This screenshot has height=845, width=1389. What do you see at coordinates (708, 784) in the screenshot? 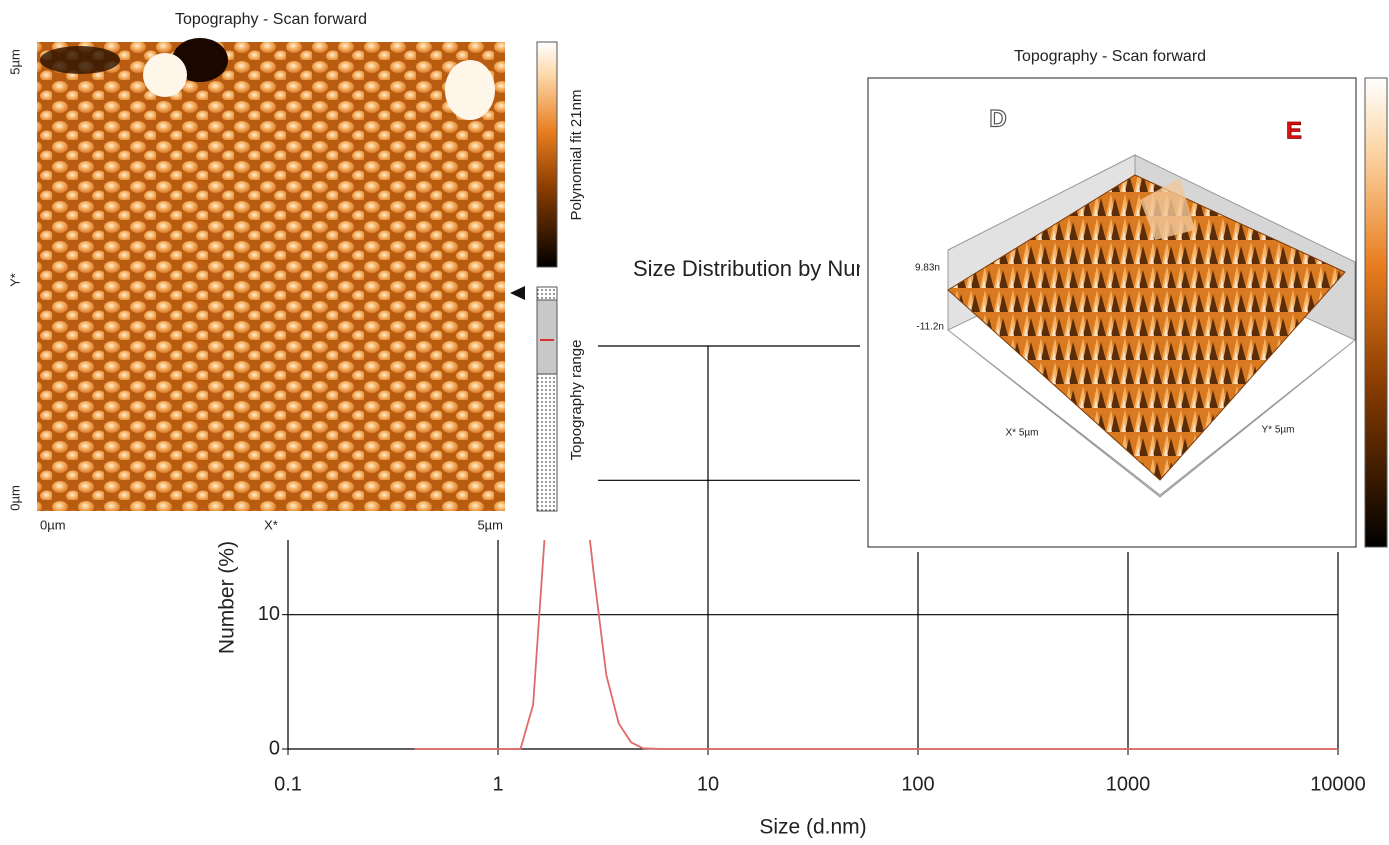
I see `x-tick-label: 10` at bounding box center [708, 784].